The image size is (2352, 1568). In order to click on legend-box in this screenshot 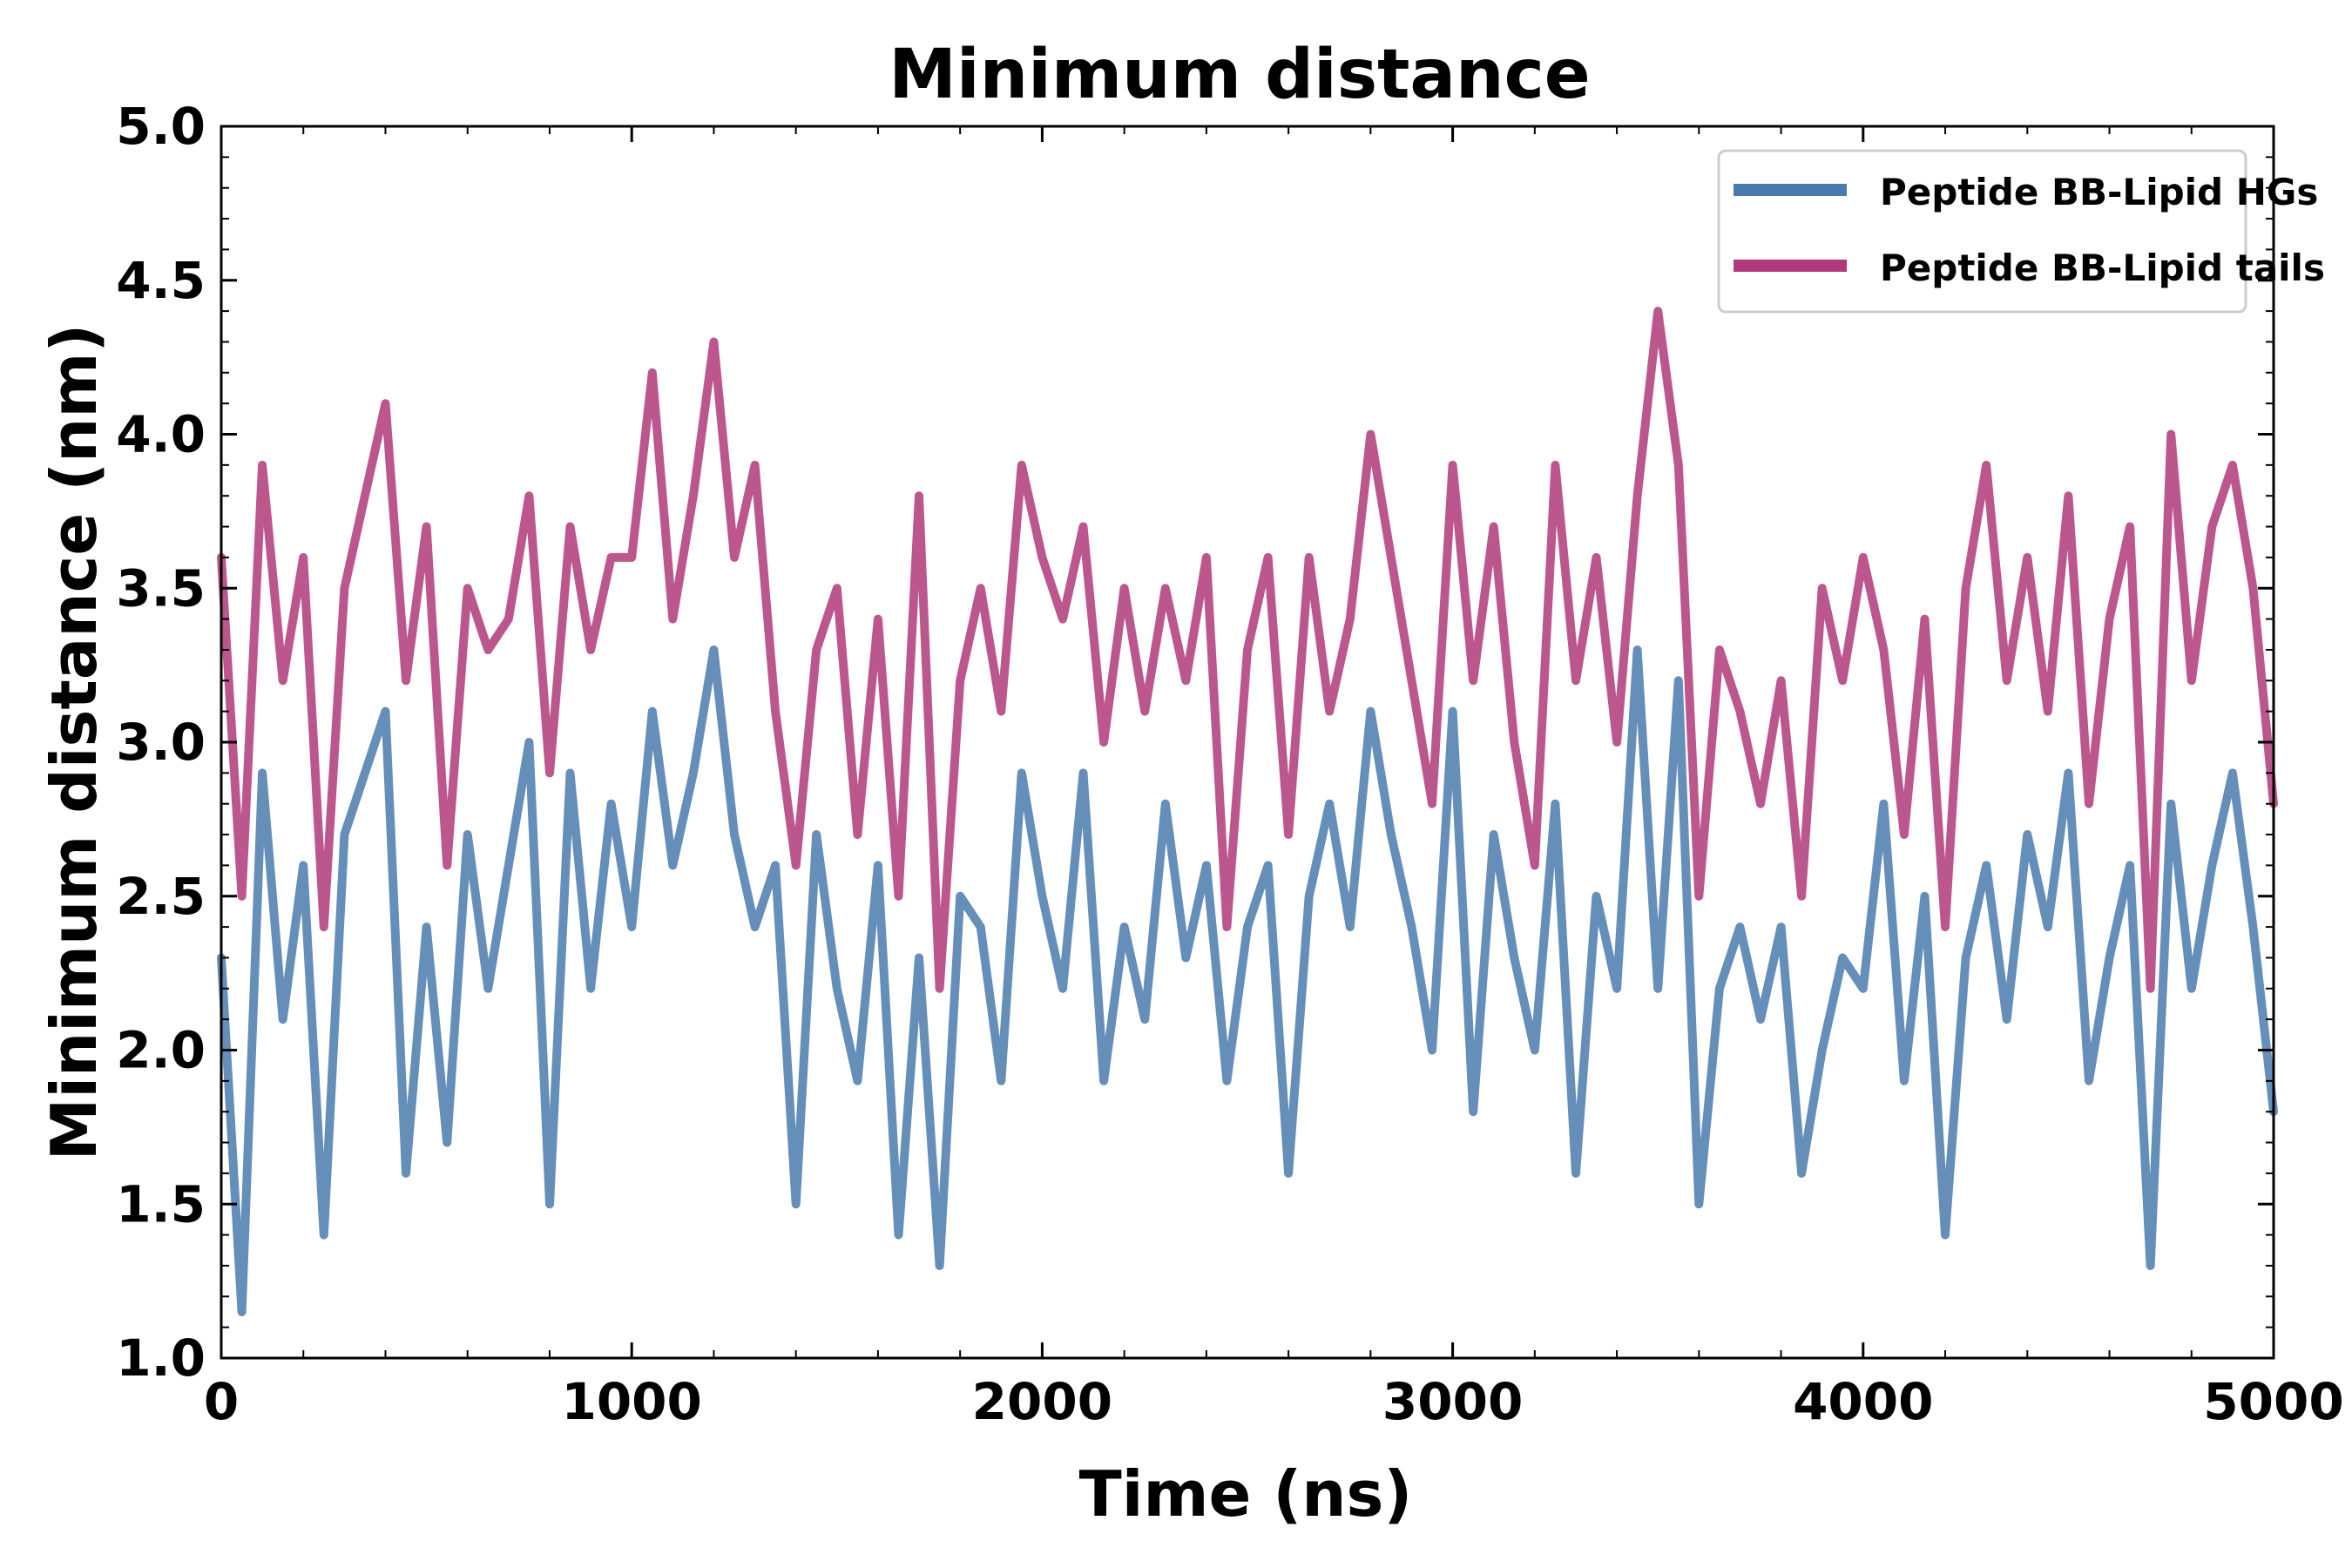, I will do `click(1982, 231)`.